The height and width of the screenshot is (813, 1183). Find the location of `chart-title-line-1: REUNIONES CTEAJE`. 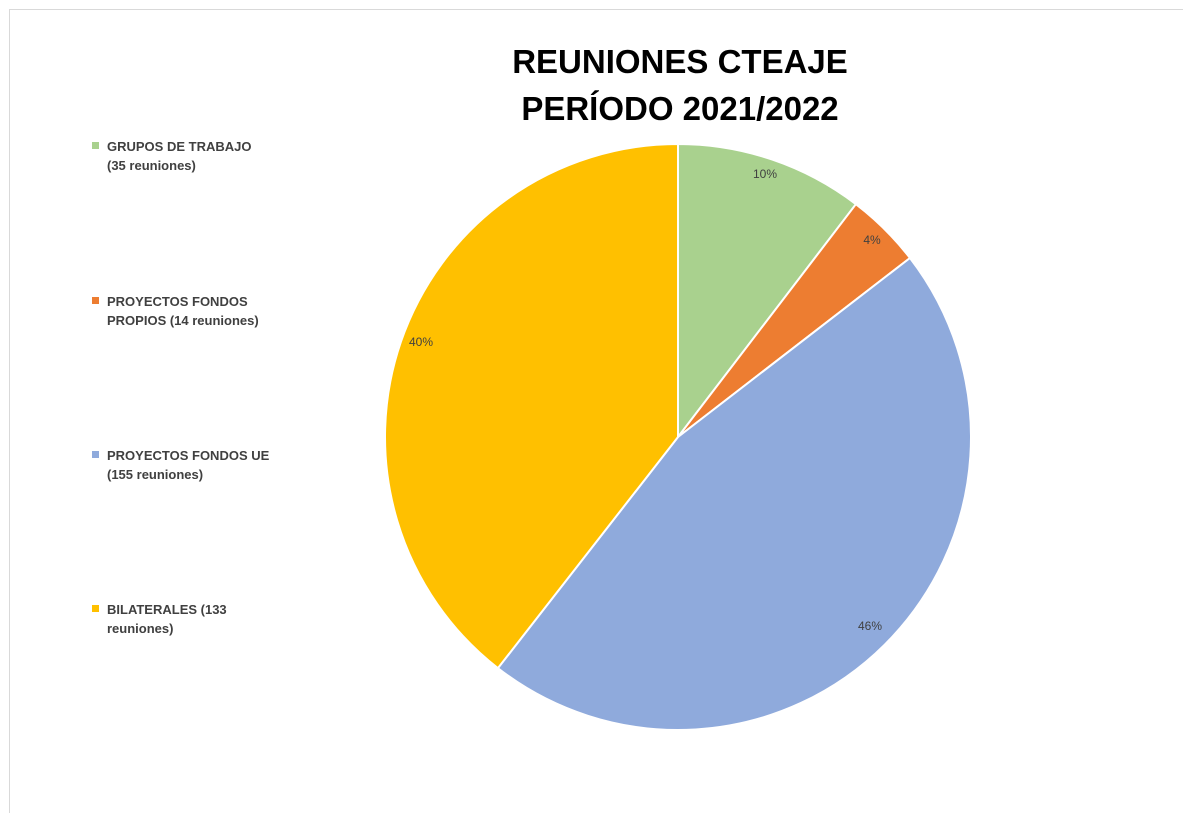

chart-title-line-1: REUNIONES CTEAJE is located at coordinates (680, 61).